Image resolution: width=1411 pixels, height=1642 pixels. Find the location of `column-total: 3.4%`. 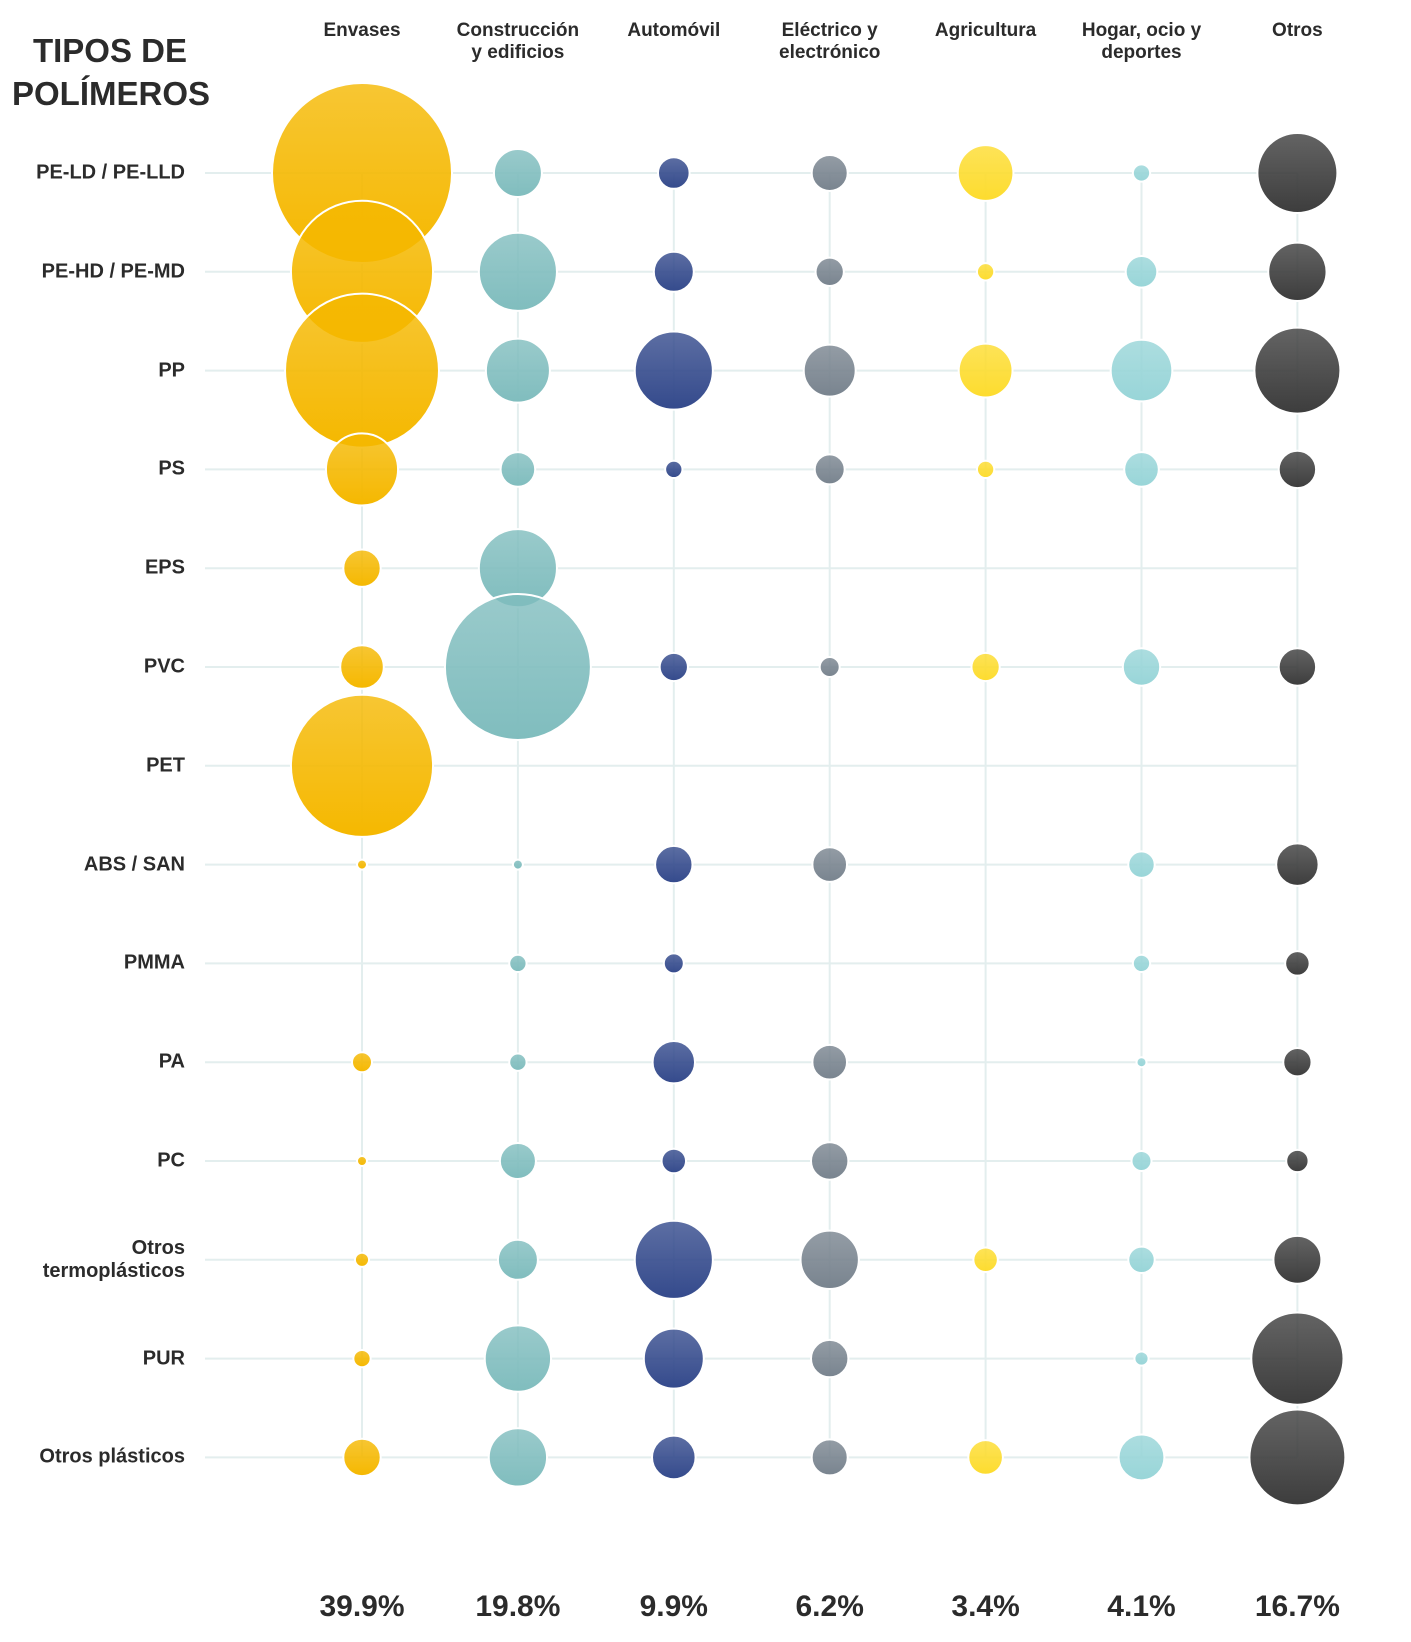

column-total: 3.4% is located at coordinates (985, 1606).